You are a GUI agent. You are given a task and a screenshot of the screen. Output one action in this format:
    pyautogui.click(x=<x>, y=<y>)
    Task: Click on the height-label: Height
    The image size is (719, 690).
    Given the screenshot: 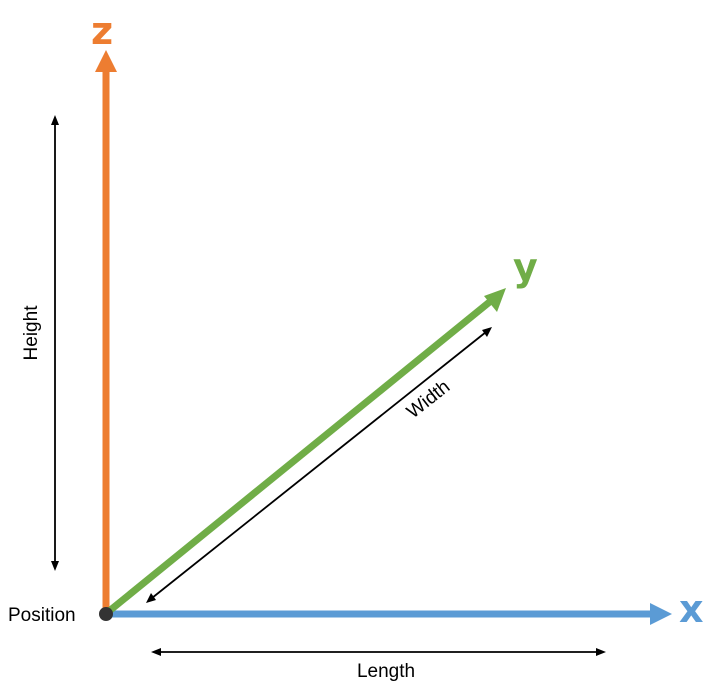 What is the action you would take?
    pyautogui.click(x=31, y=333)
    